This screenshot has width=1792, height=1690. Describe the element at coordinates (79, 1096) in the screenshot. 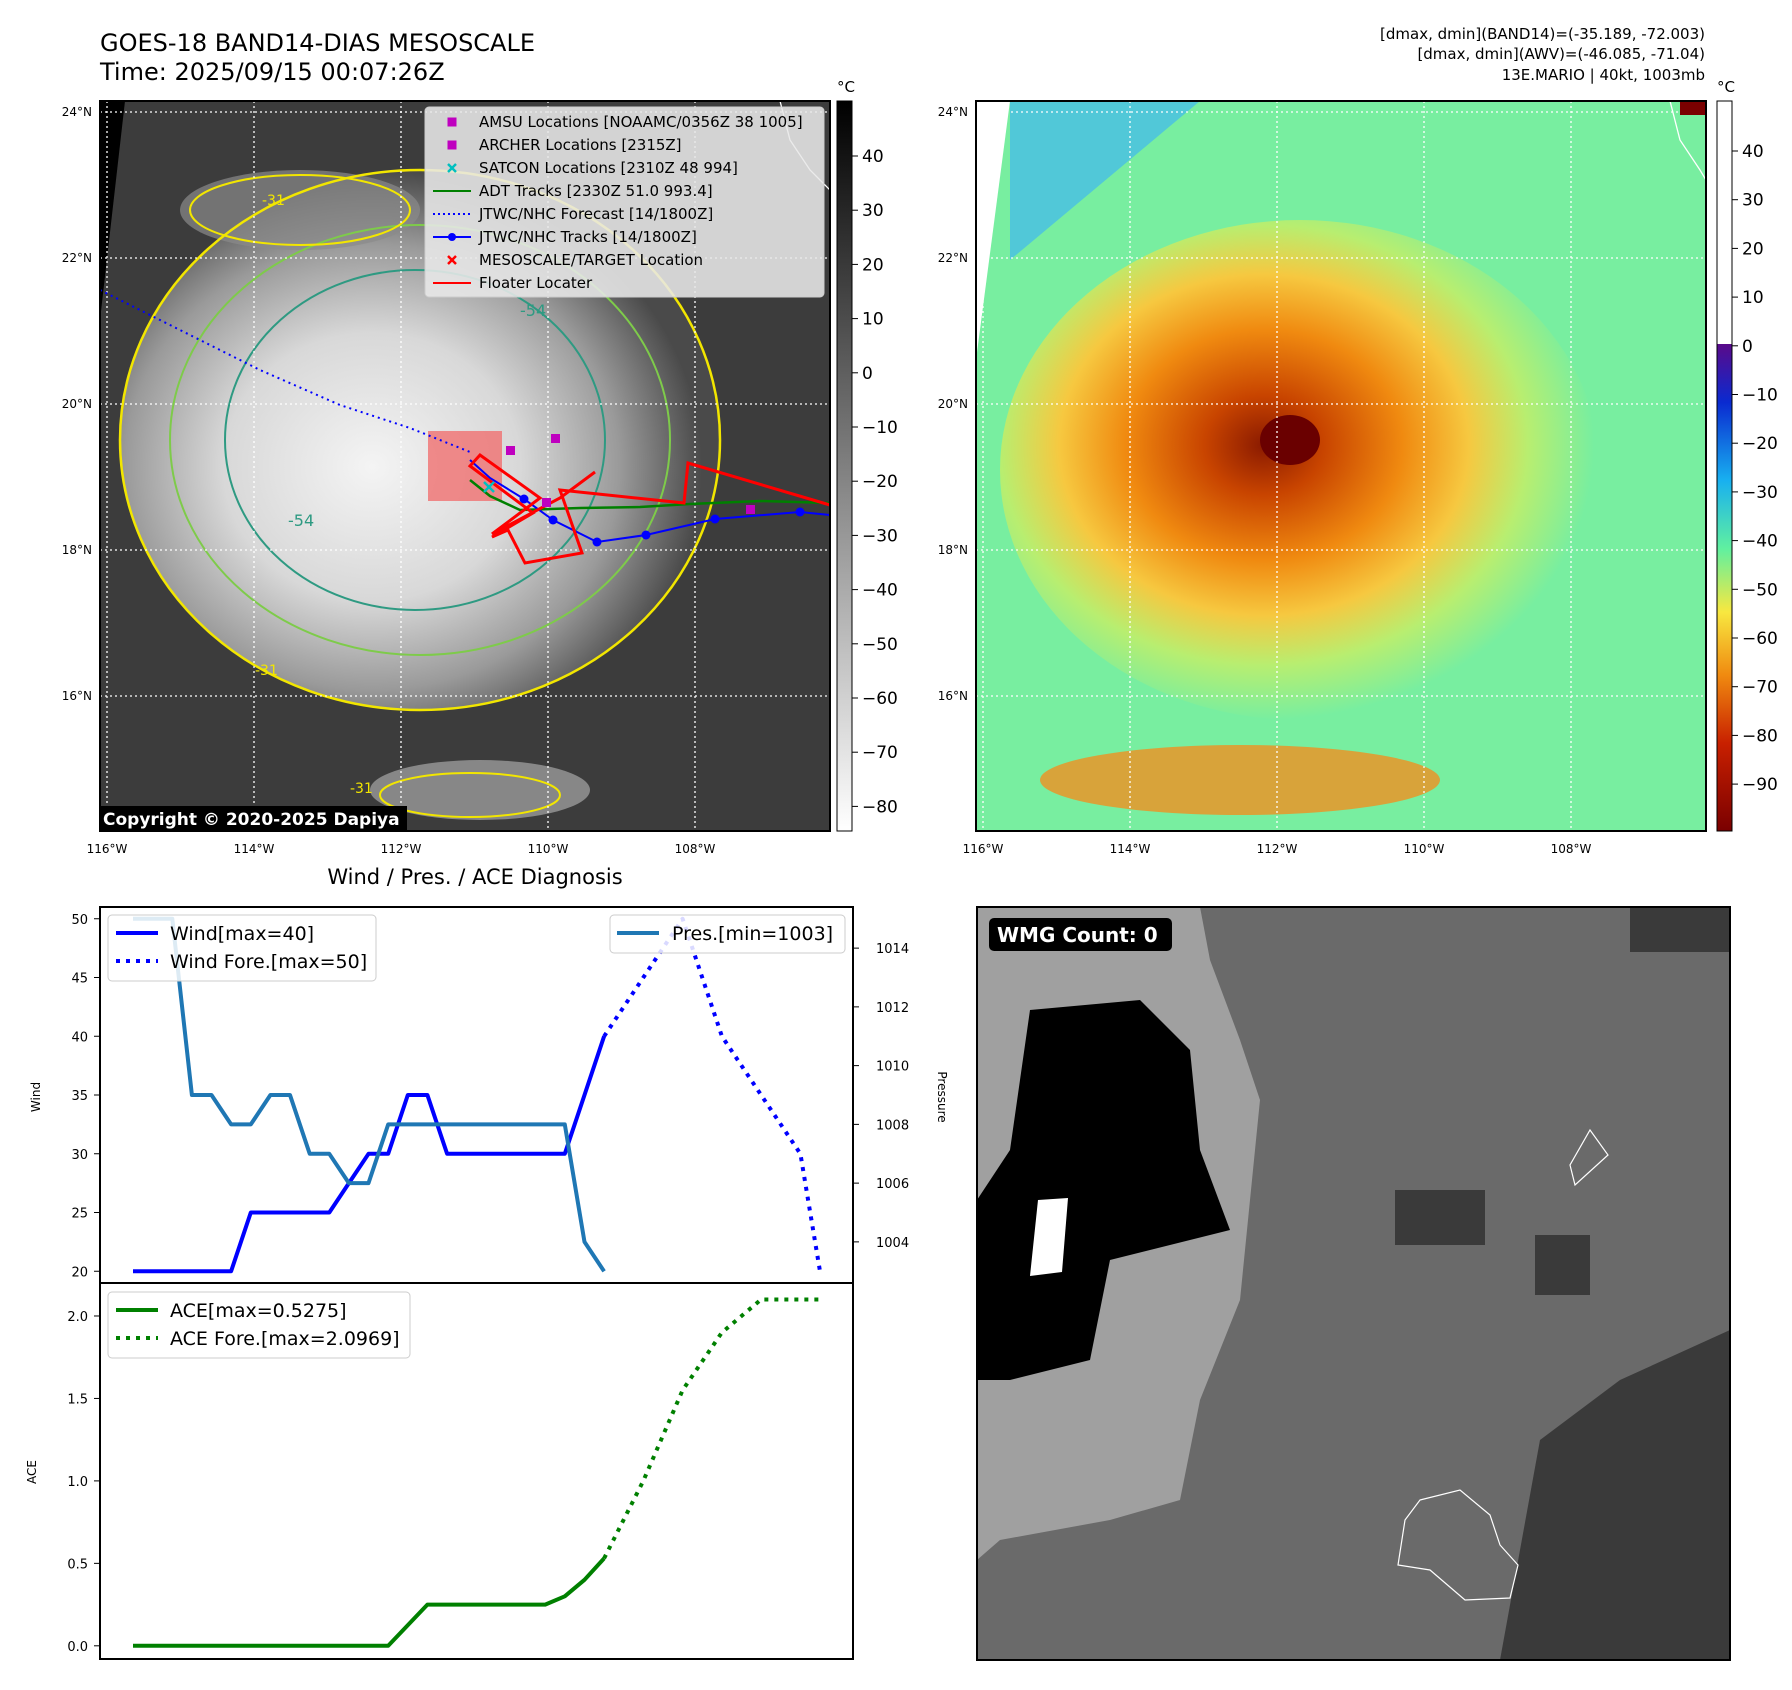

I see `wind-y-tick-label: 35` at that location.